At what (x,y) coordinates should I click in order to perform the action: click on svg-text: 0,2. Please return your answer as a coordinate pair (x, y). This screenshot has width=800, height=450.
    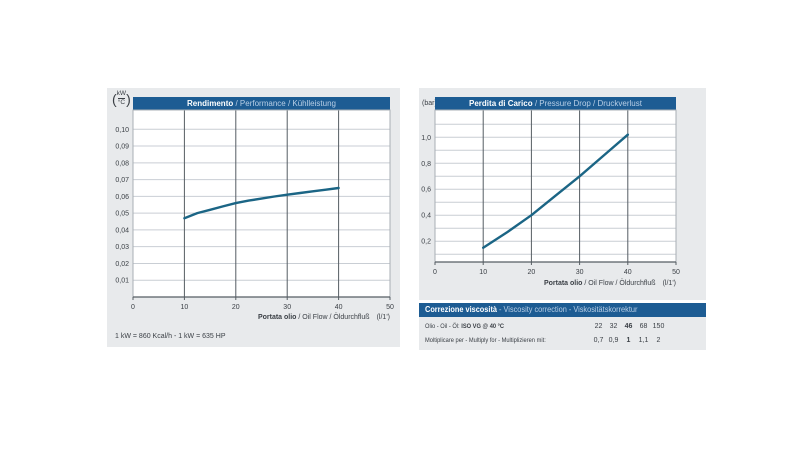
    Looking at the image, I should click on (426, 242).